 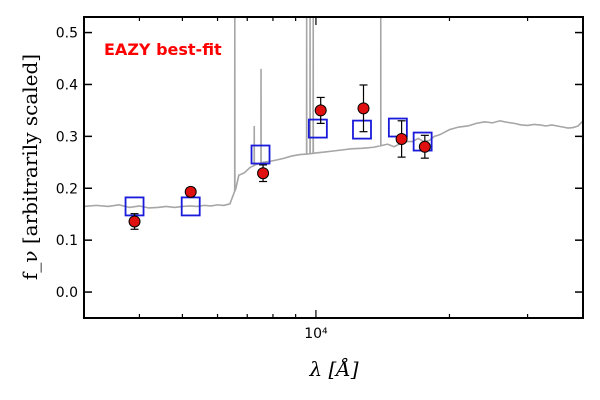 I want to click on y-tick-label: 0.3, so click(x=67, y=137).